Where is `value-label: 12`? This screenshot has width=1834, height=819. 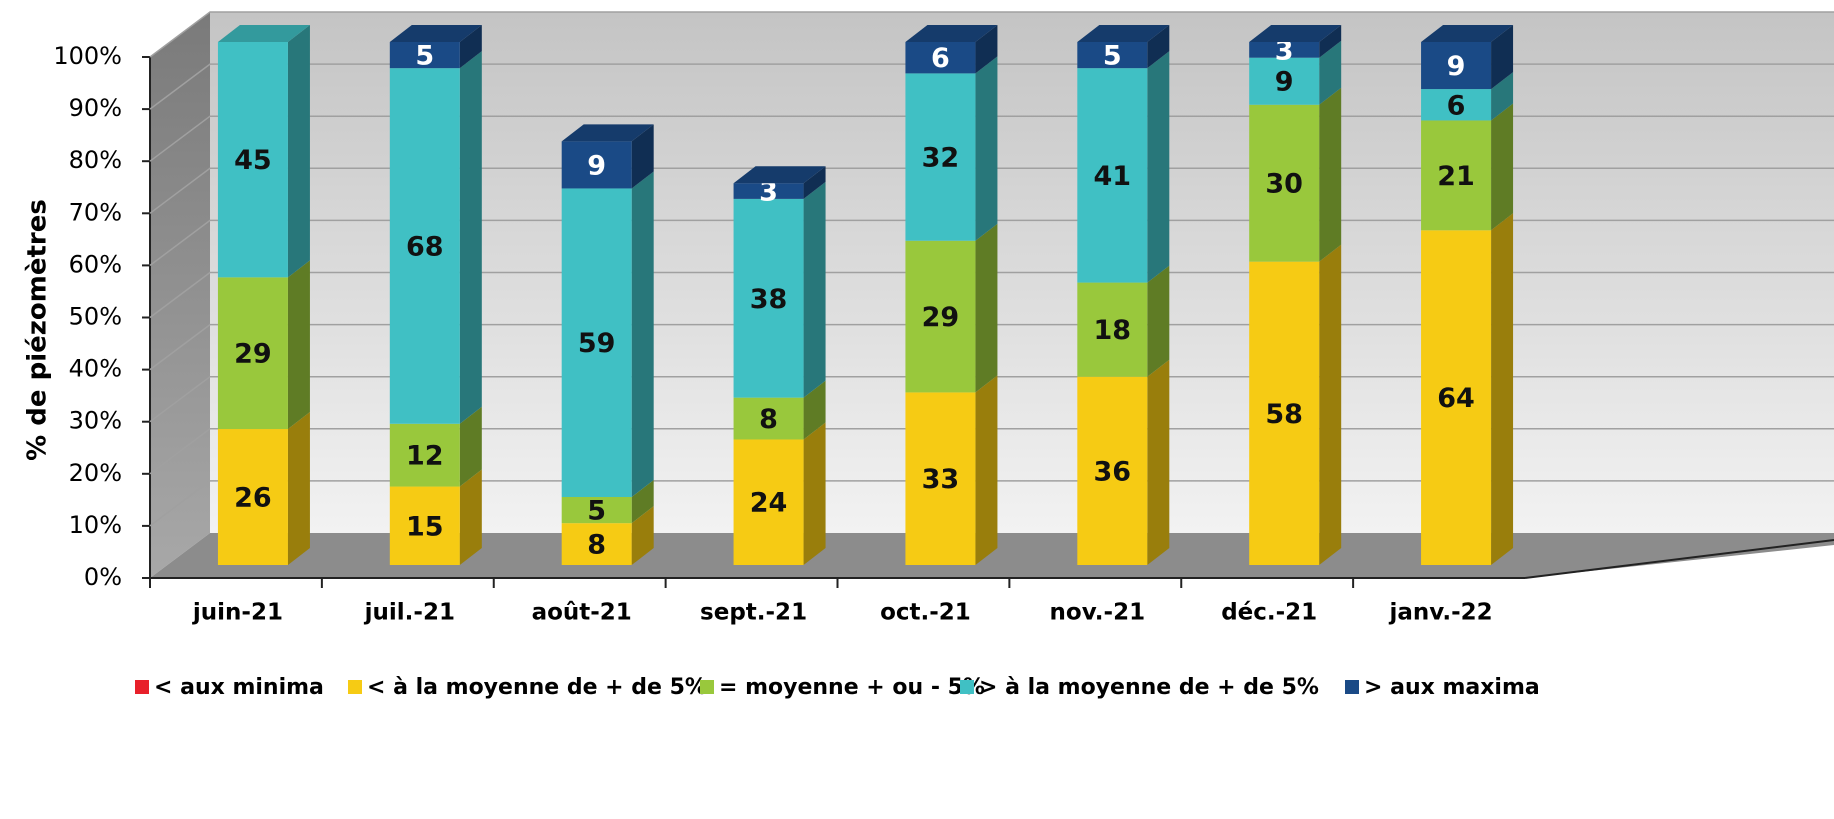
value-label: 12 is located at coordinates (425, 456).